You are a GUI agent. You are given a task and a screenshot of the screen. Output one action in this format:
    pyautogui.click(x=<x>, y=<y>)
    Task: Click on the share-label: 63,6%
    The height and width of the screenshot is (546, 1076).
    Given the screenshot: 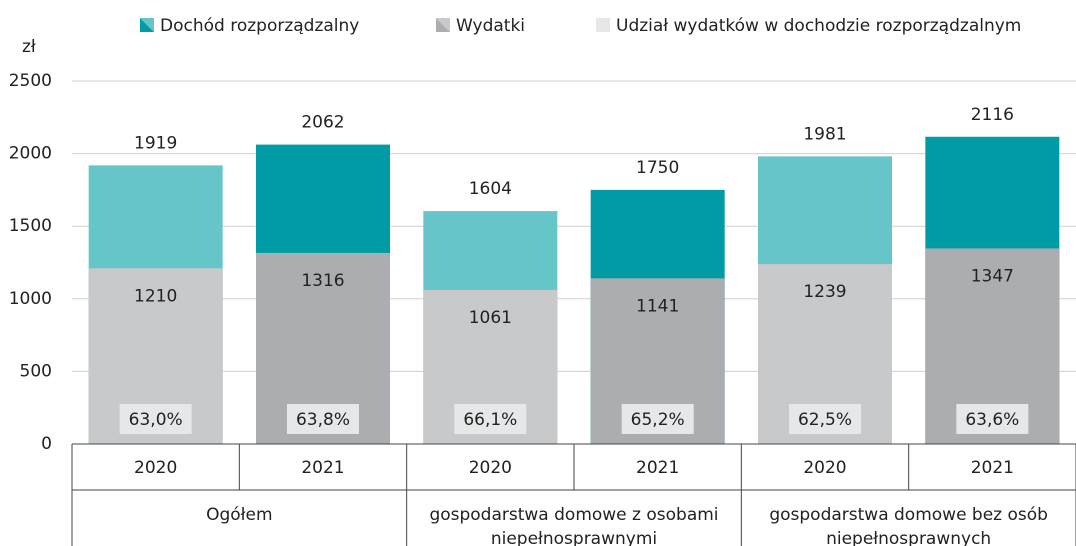 What is the action you would take?
    pyautogui.click(x=992, y=420)
    